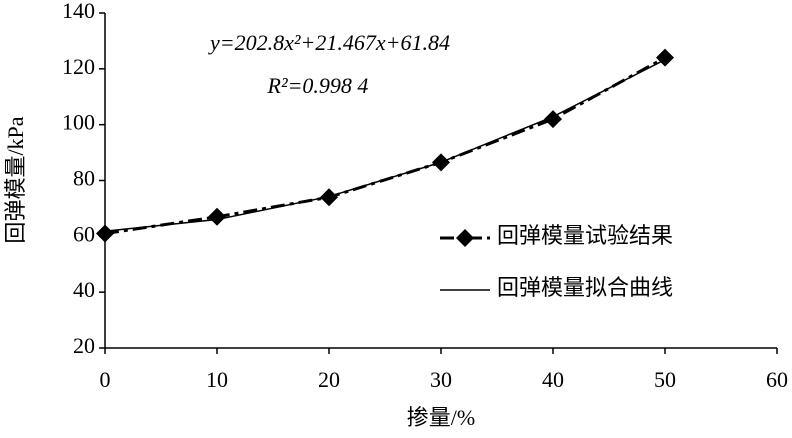  Describe the element at coordinates (84, 289) in the screenshot. I see `y-tick-label: 40` at that location.